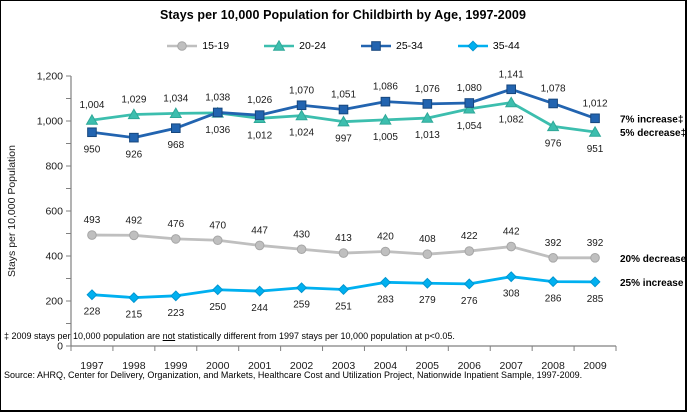  I want to click on data-label: 283, so click(385, 299).